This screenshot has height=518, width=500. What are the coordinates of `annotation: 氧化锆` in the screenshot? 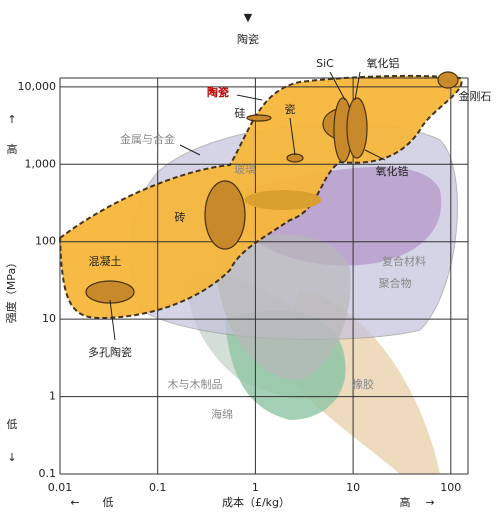 It's located at (392, 171).